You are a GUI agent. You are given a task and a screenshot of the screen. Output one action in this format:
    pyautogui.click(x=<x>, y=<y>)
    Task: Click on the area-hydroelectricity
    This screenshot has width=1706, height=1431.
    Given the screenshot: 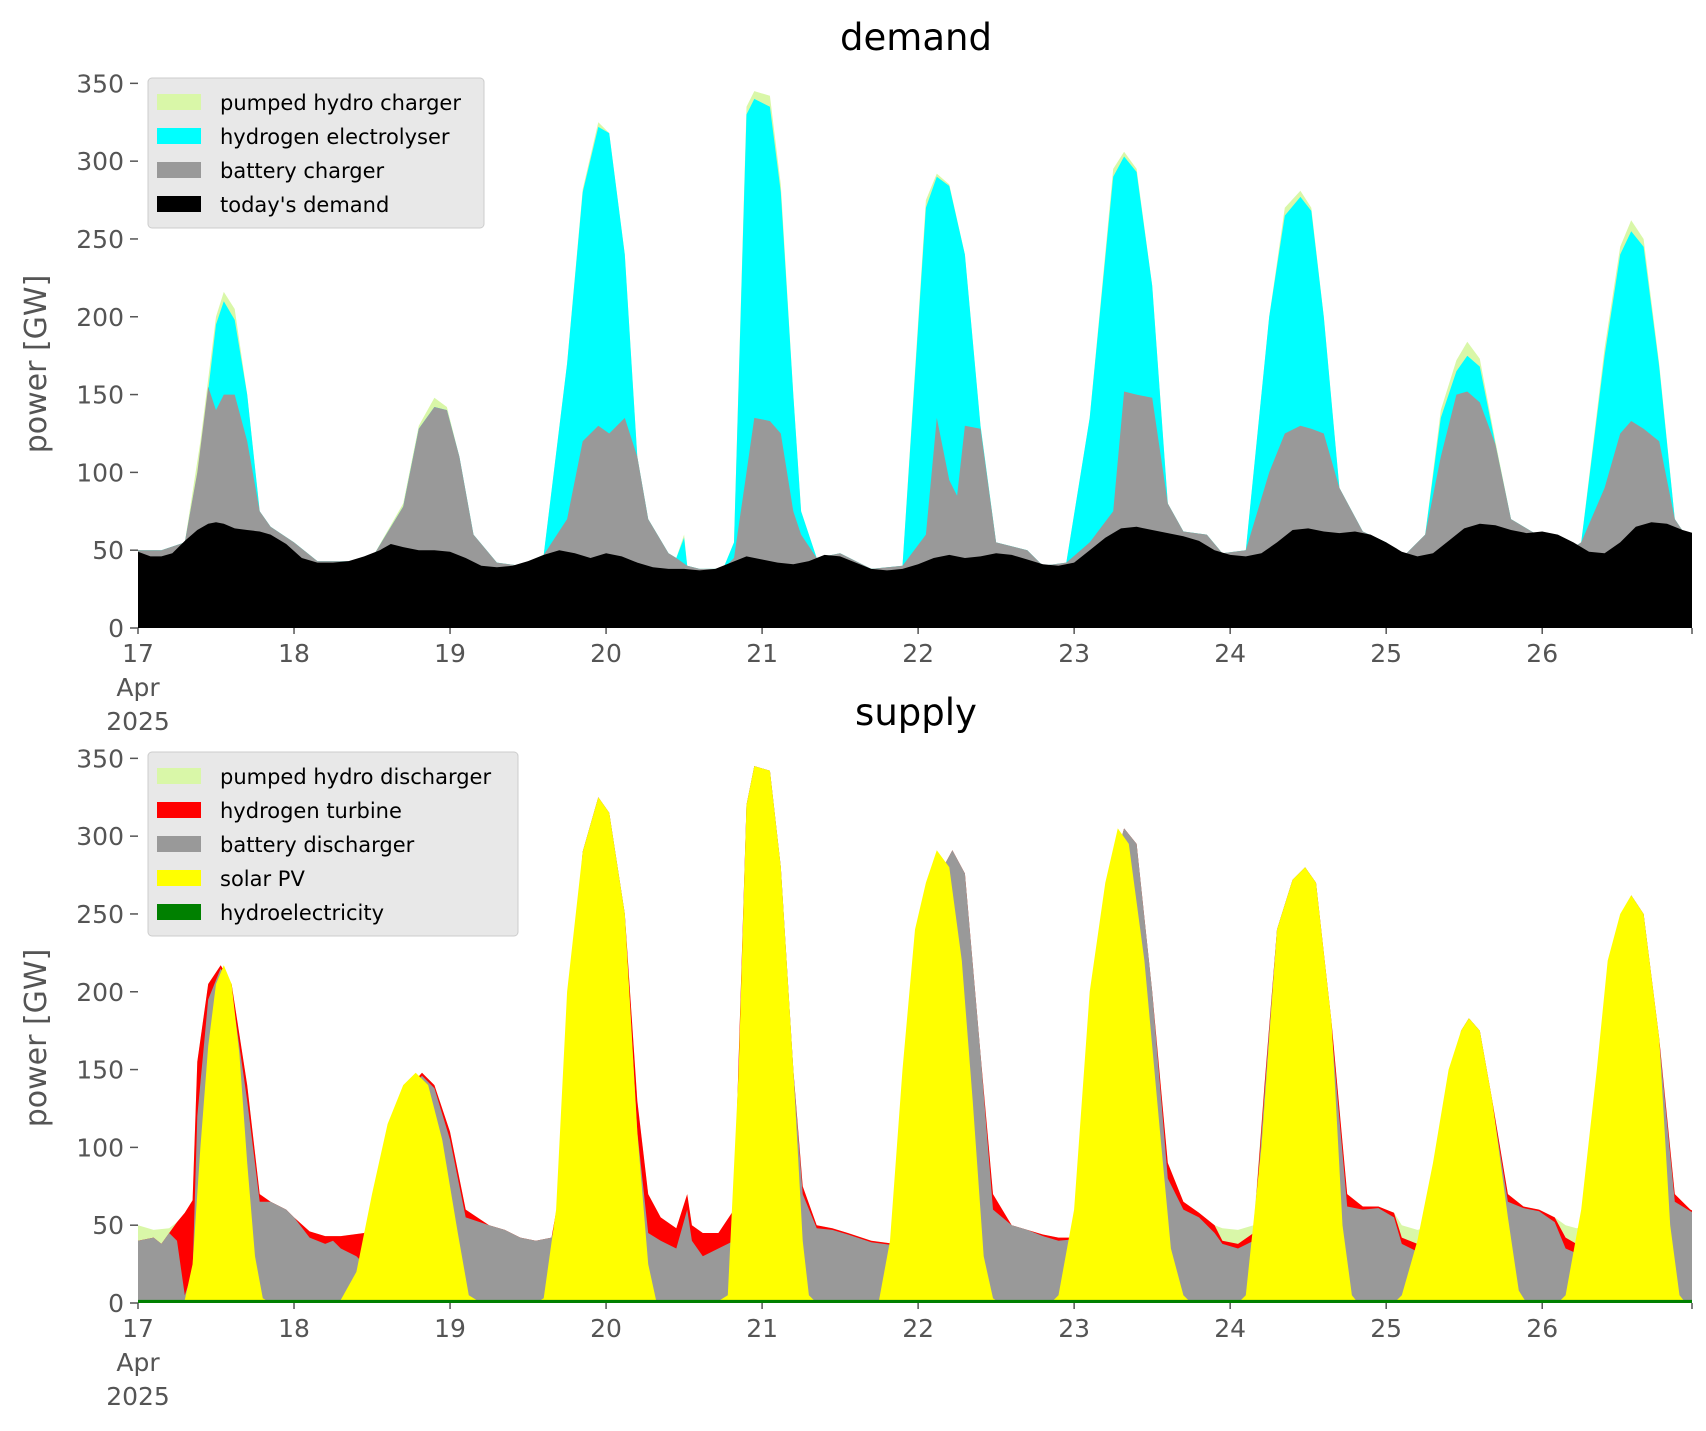 What is the action you would take?
    pyautogui.click(x=915, y=1301)
    